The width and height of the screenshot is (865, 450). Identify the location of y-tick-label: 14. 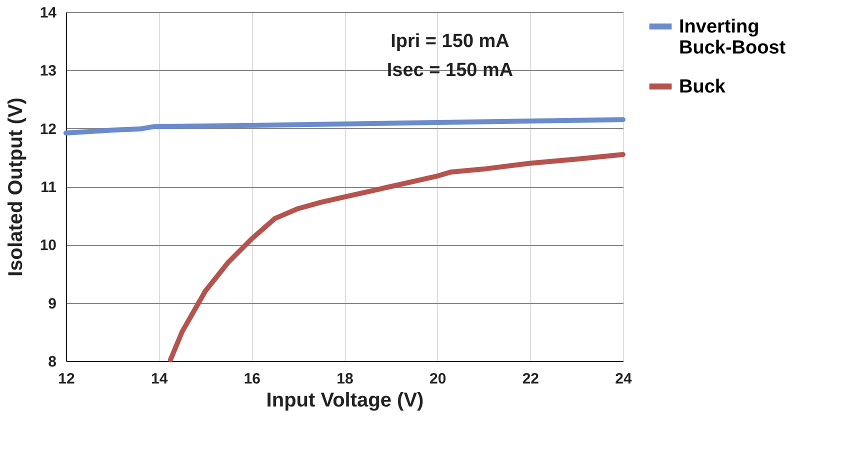
(49, 13).